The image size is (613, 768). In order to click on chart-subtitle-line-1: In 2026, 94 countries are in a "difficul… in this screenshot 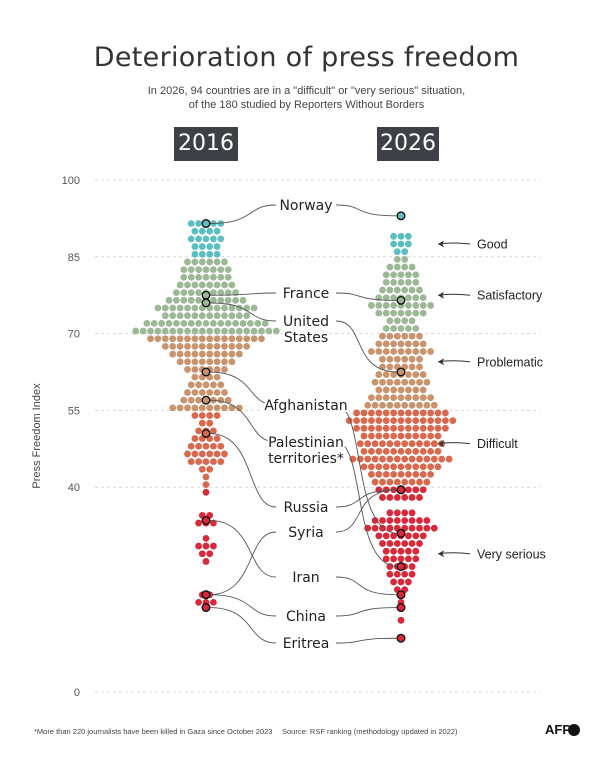, I will do `click(306, 91)`.